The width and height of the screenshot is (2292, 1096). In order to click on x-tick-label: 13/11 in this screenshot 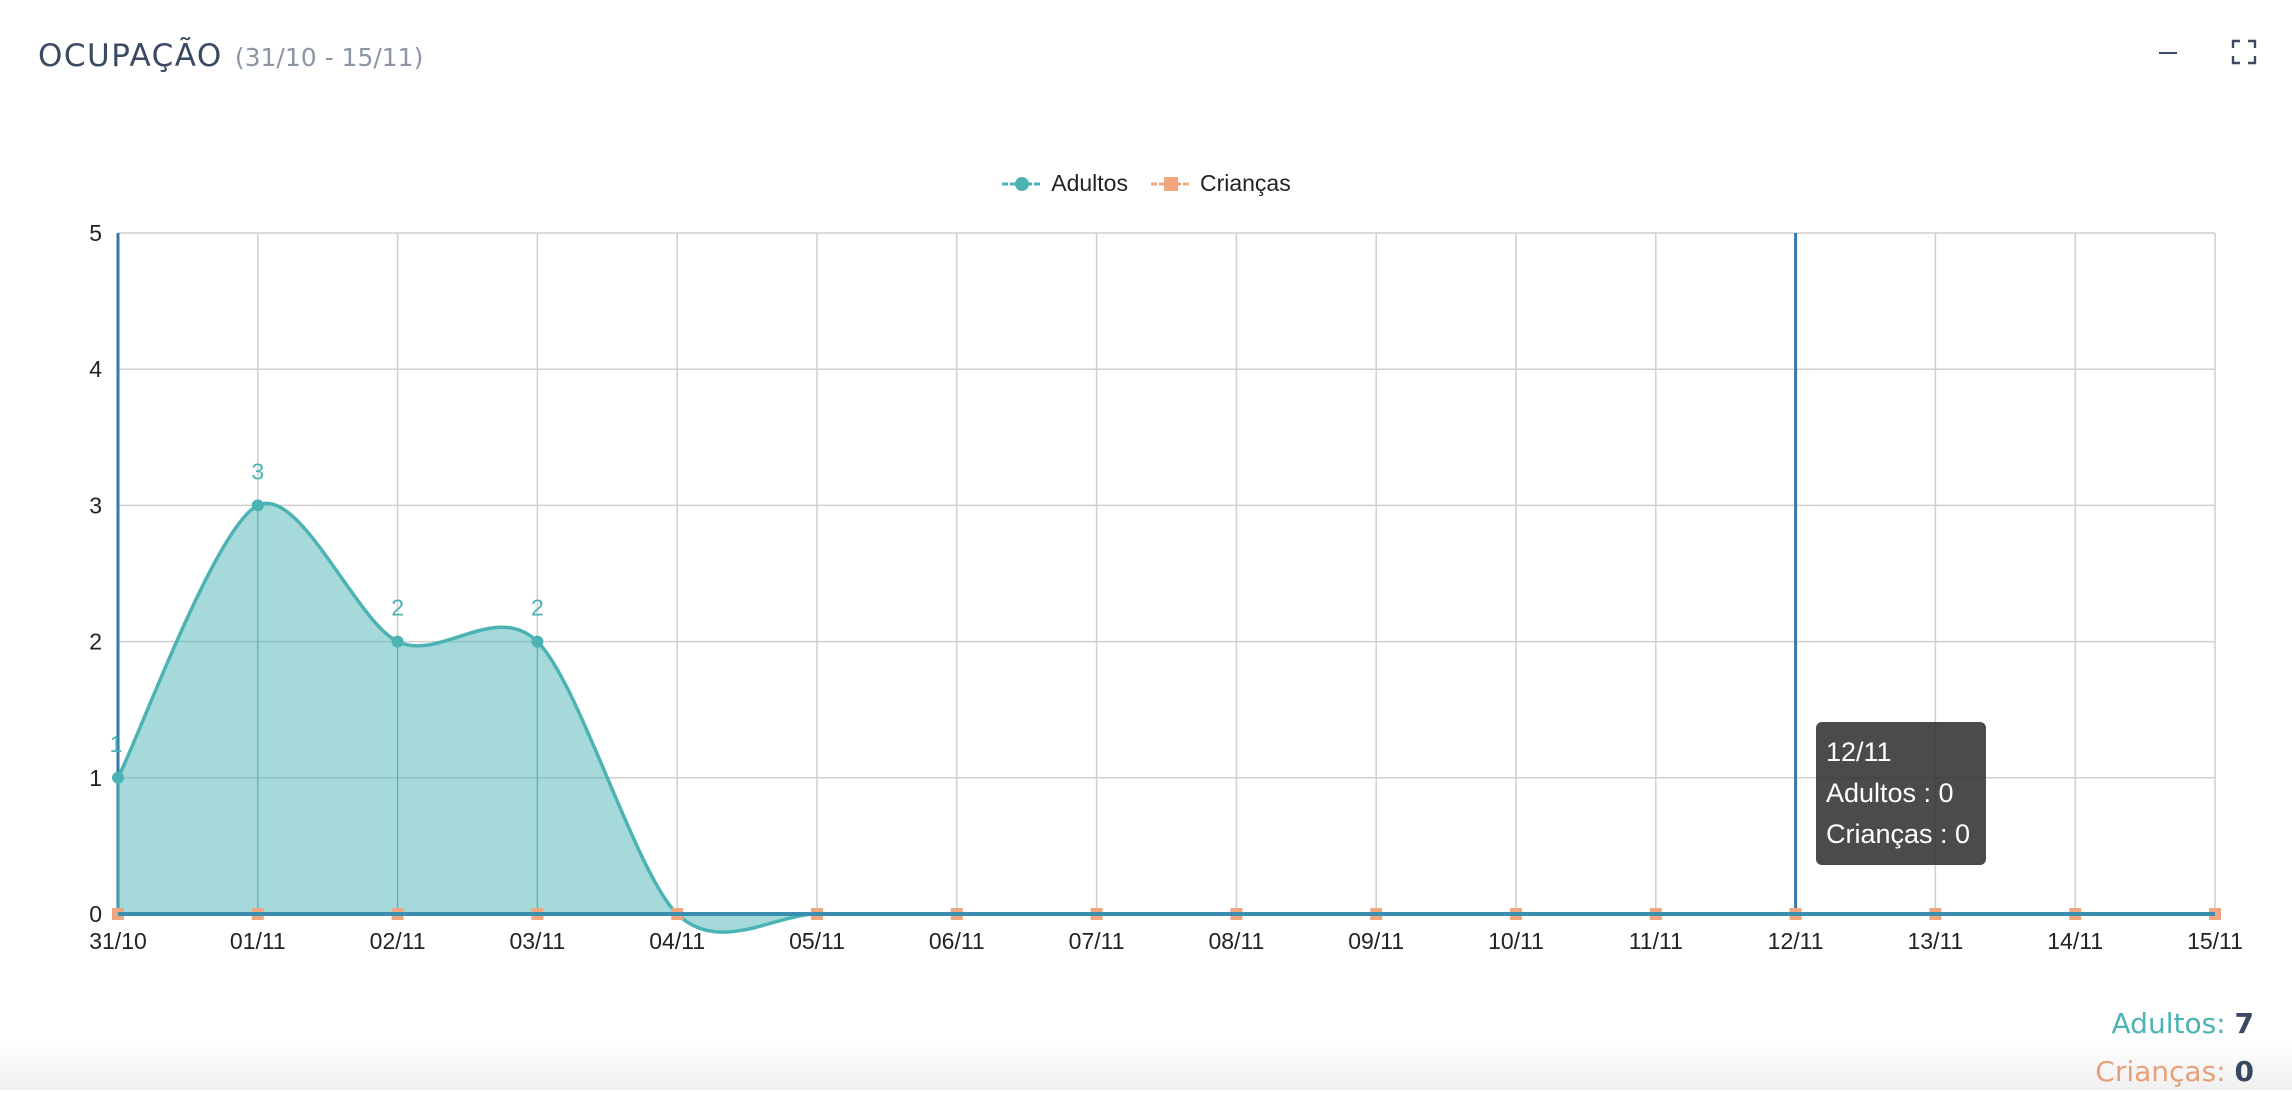, I will do `click(1935, 941)`.